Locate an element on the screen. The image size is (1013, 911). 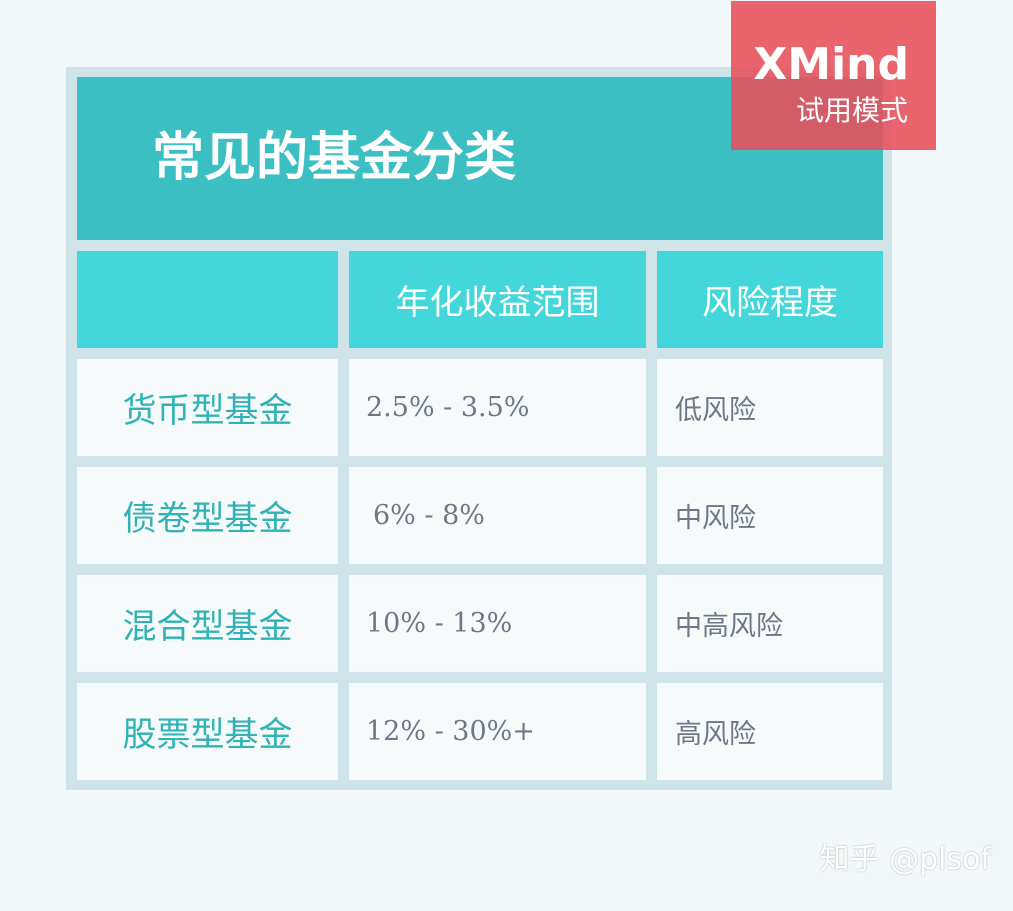
risk-cell: 低风险 is located at coordinates (770, 407).